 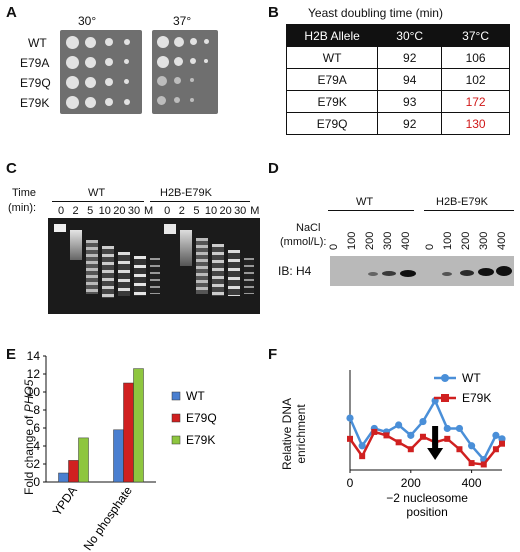 I want to click on strain-label-e79q: E79Q, so click(x=35, y=83).